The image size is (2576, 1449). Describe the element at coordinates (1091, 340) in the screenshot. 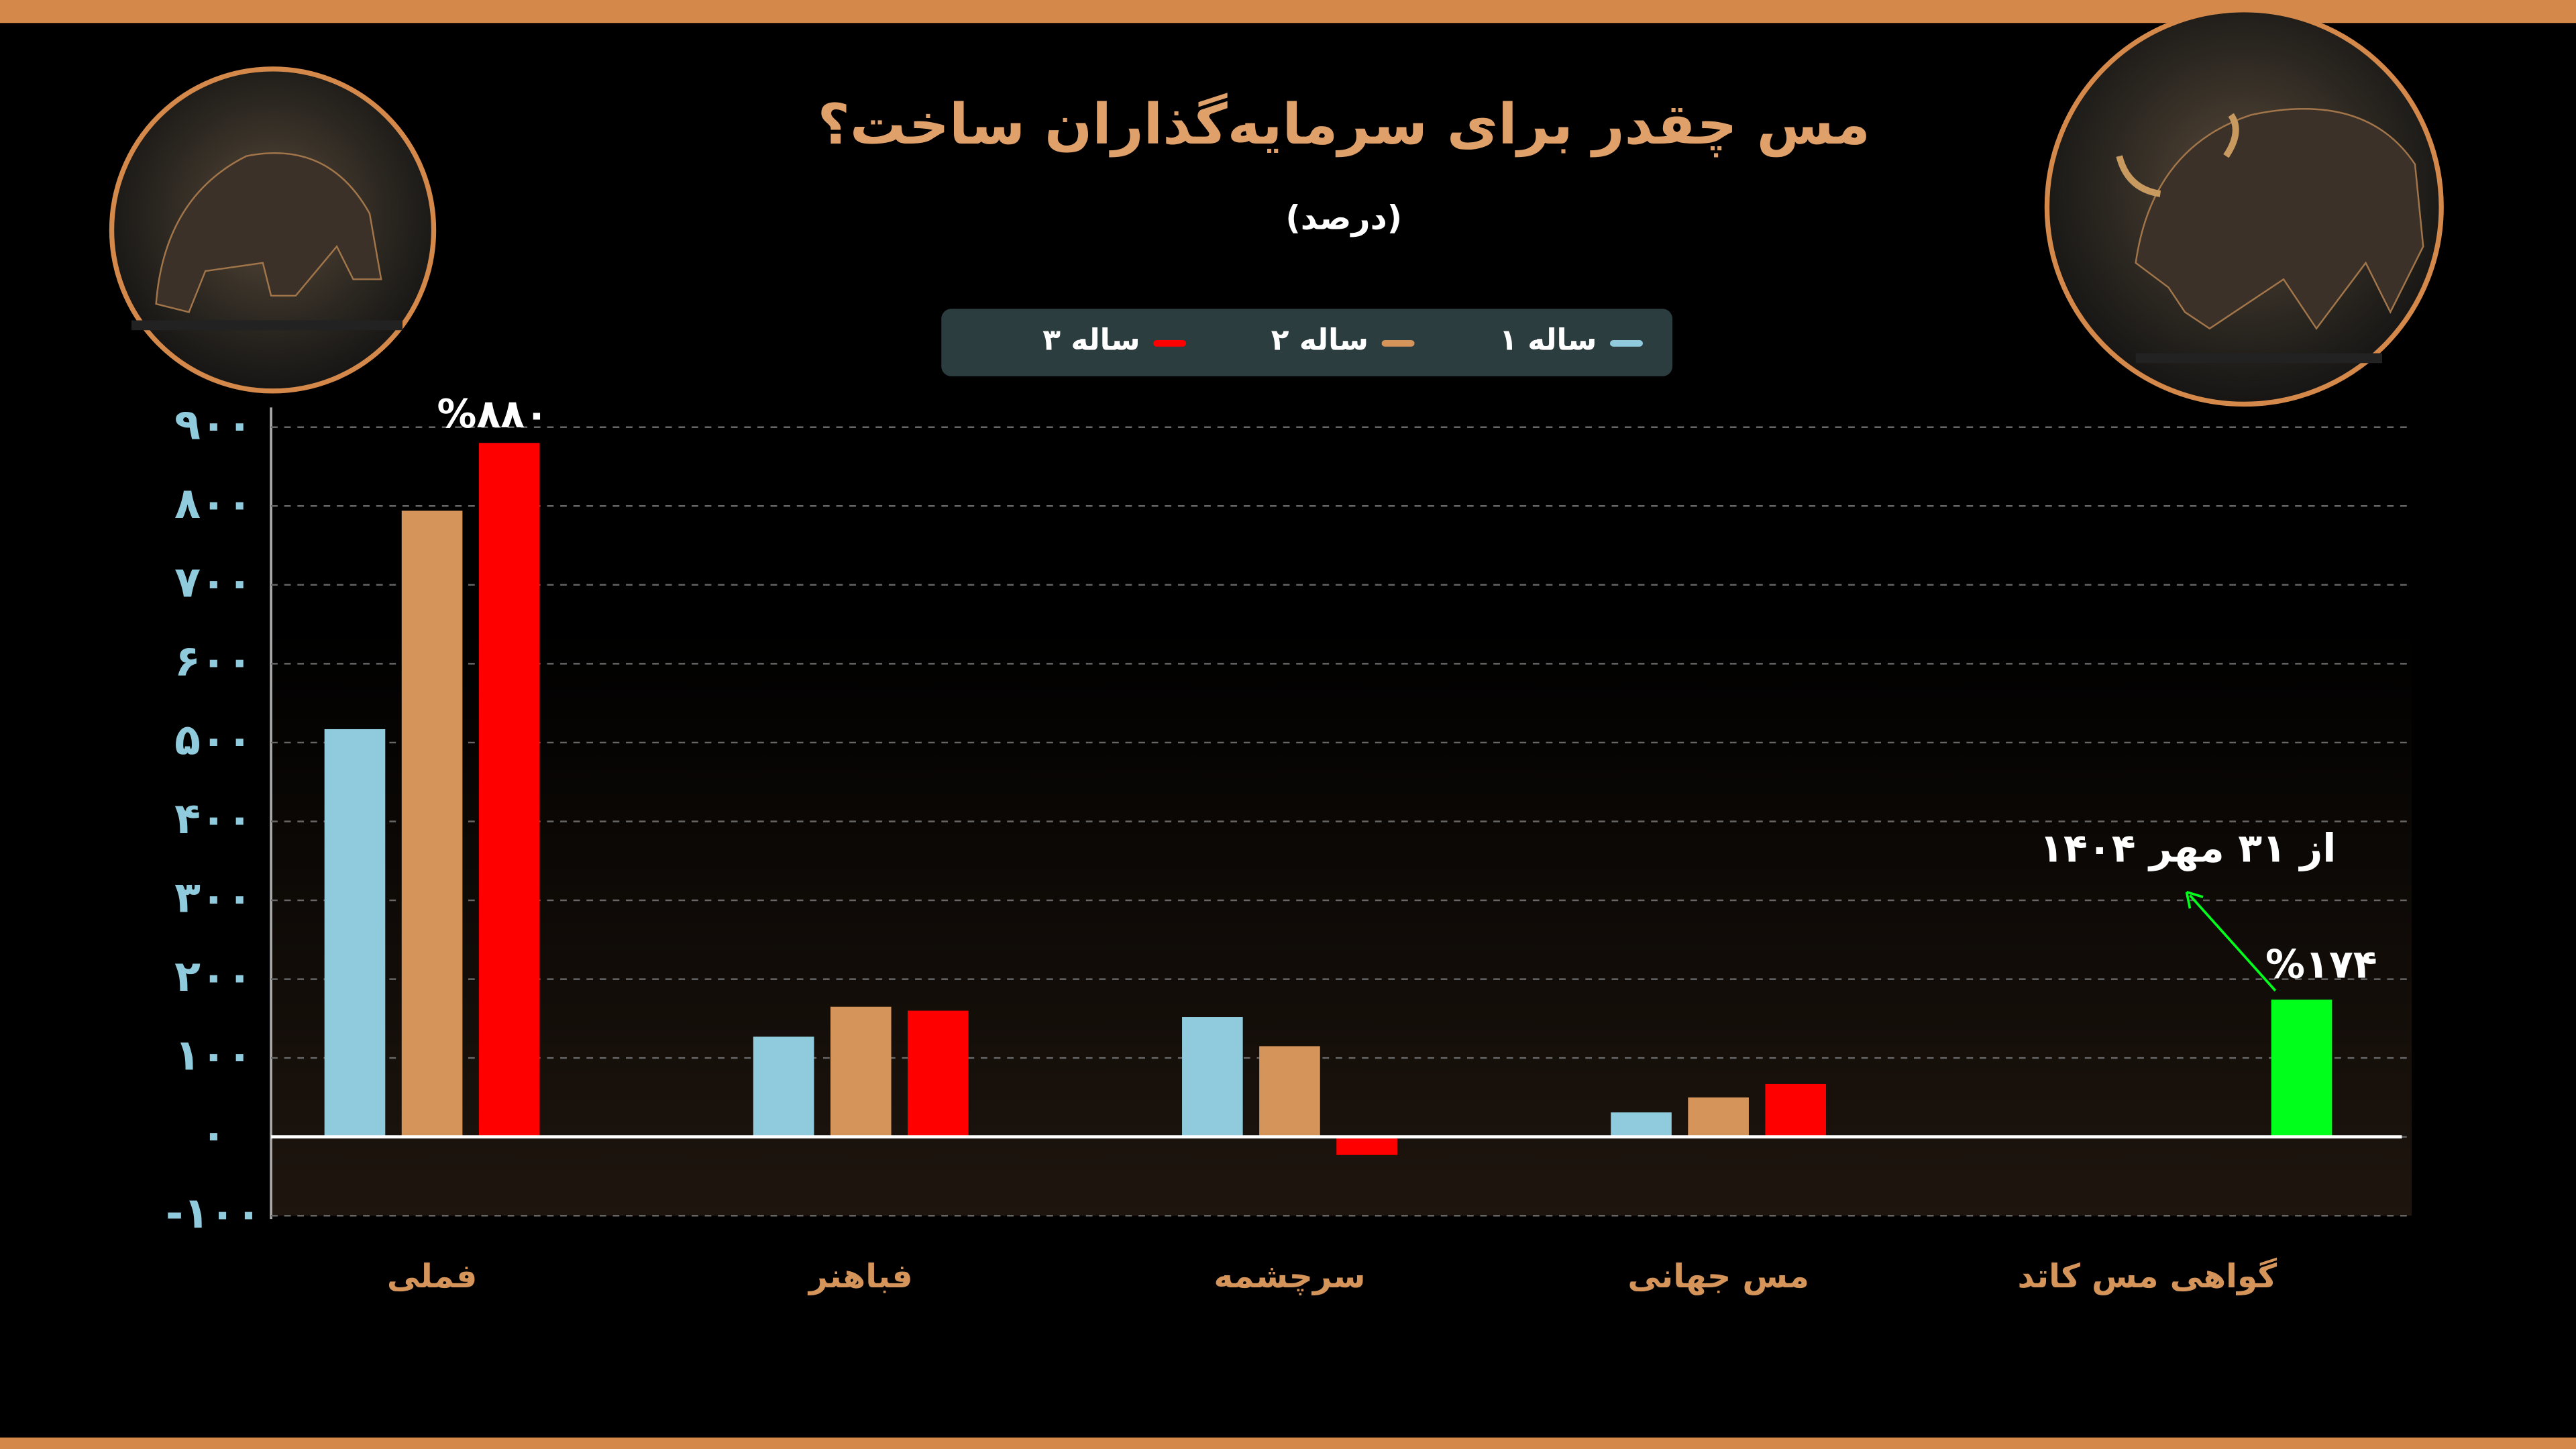

I see `legend-label: ۳ ساله` at that location.